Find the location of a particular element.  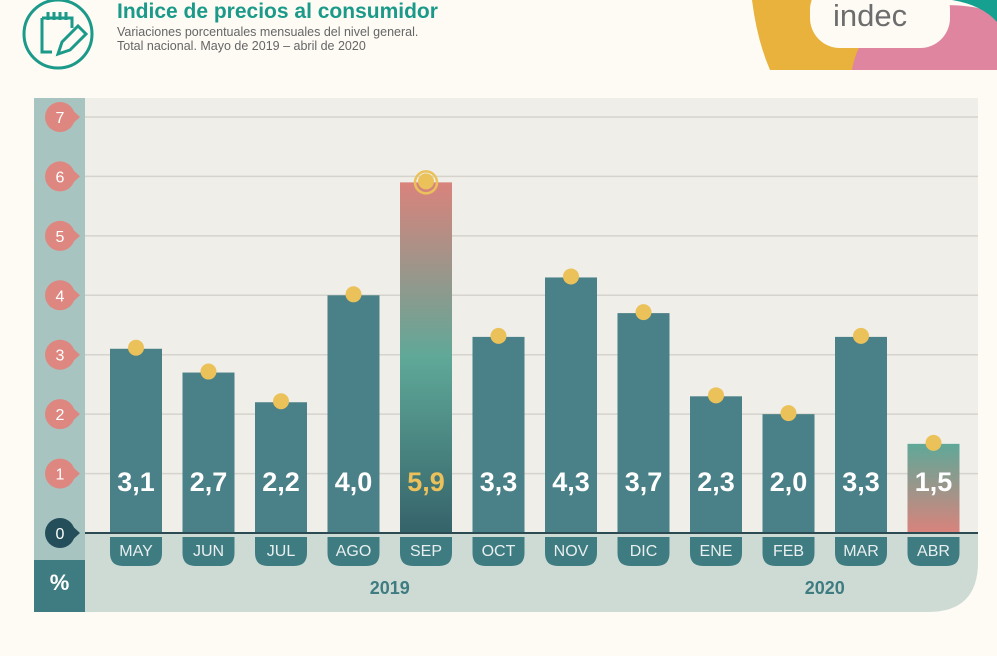

data-label: 2,2 is located at coordinates (281, 482).